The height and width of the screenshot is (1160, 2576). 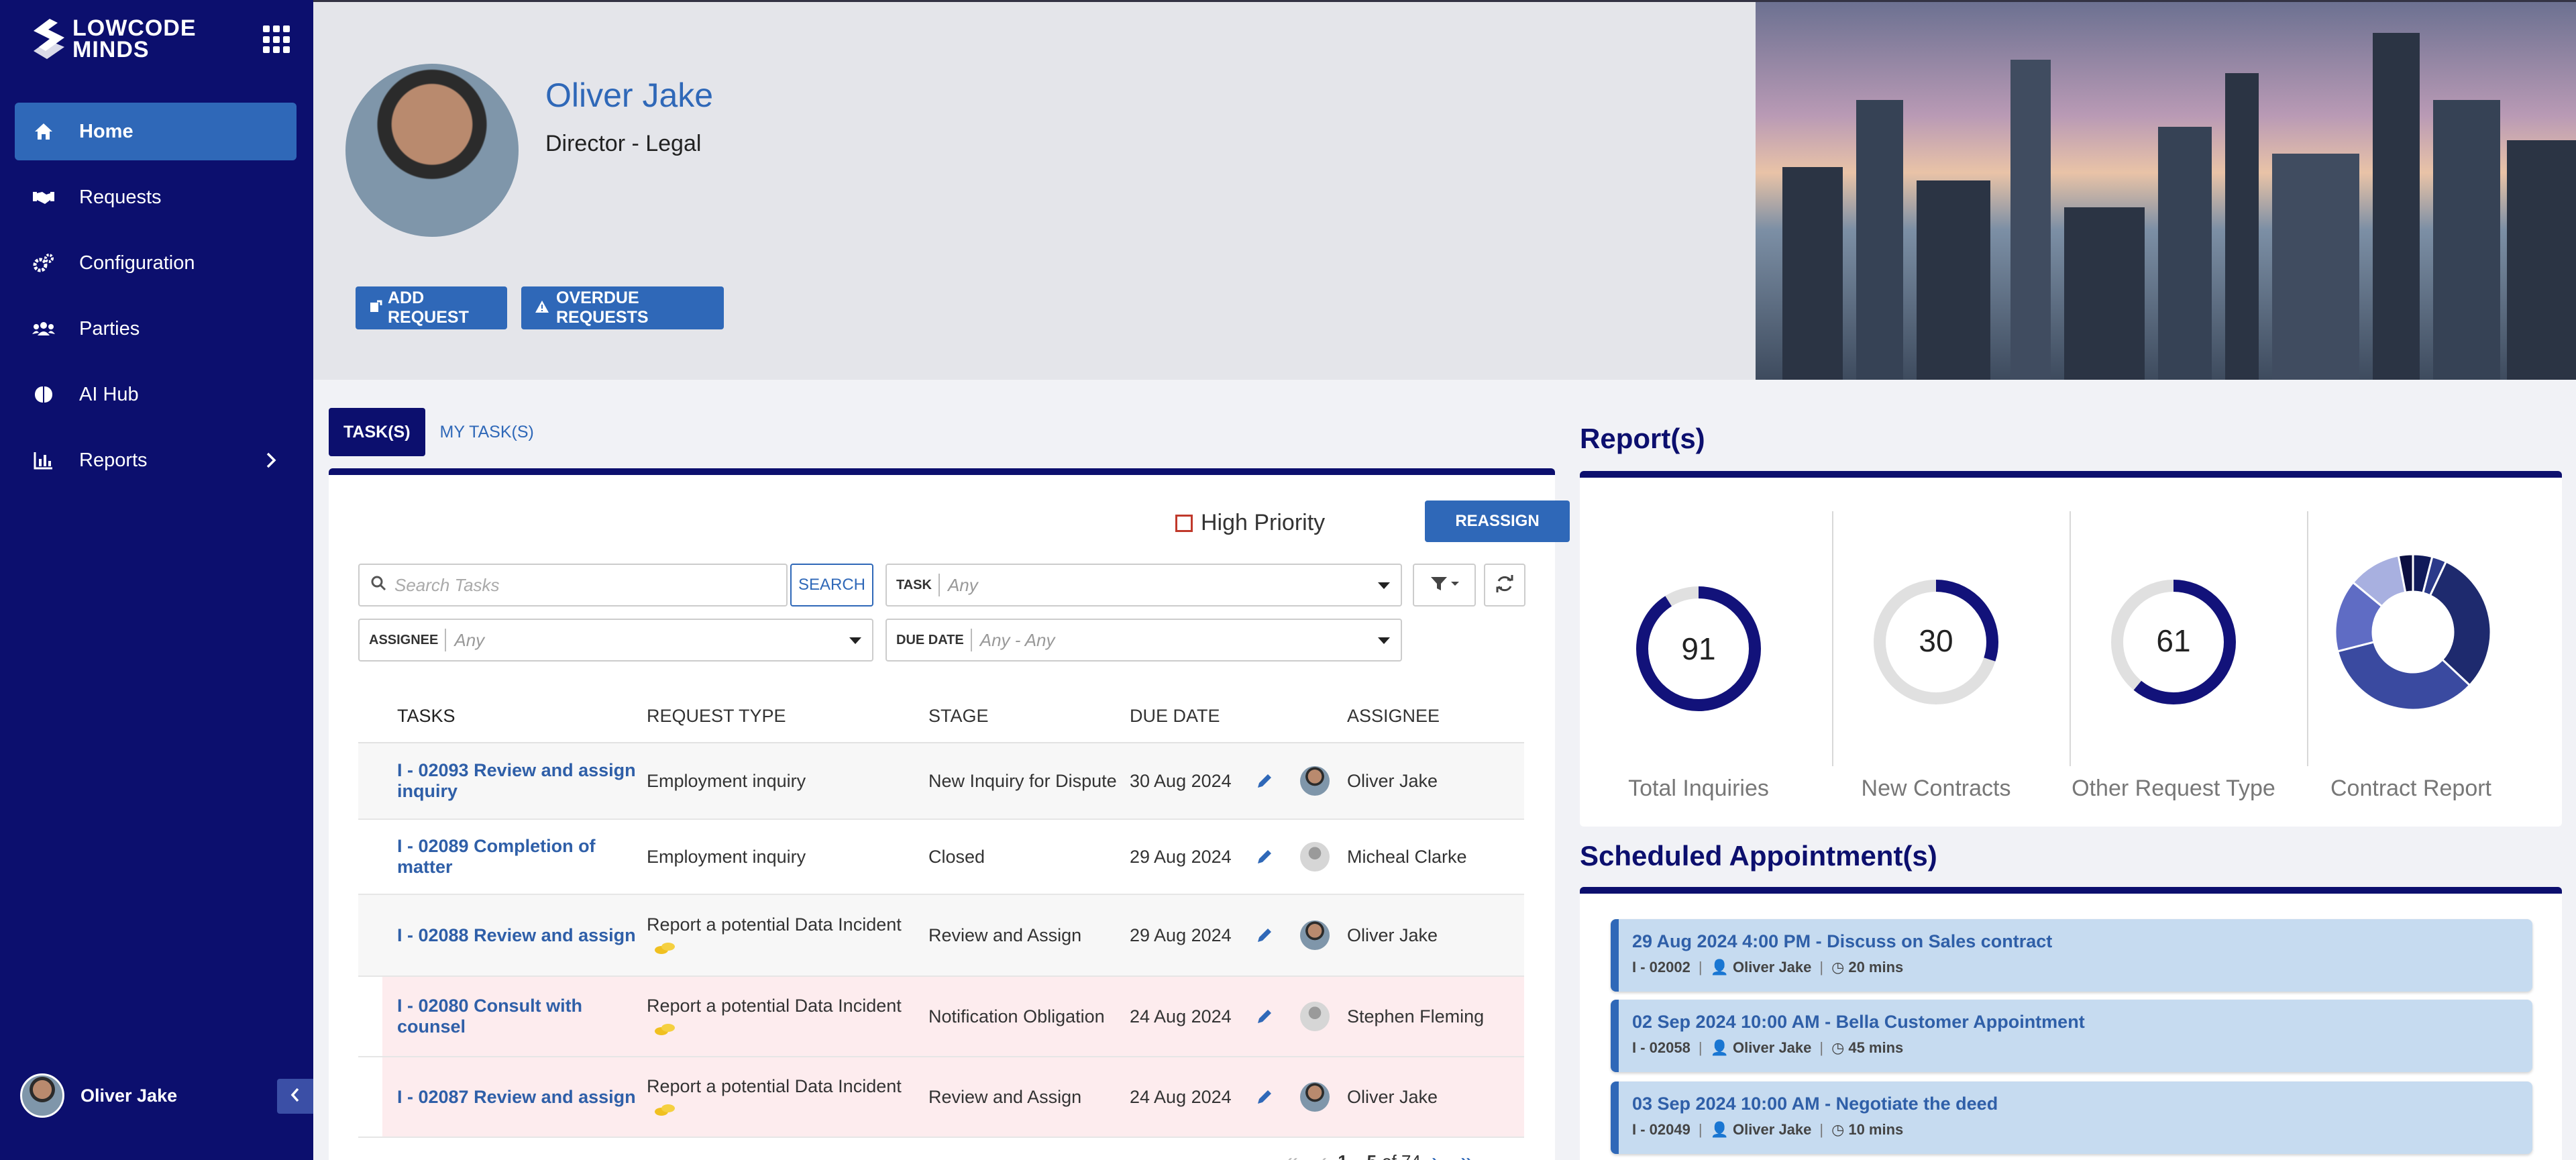 I want to click on profile-title: Director - Legal, so click(x=623, y=144).